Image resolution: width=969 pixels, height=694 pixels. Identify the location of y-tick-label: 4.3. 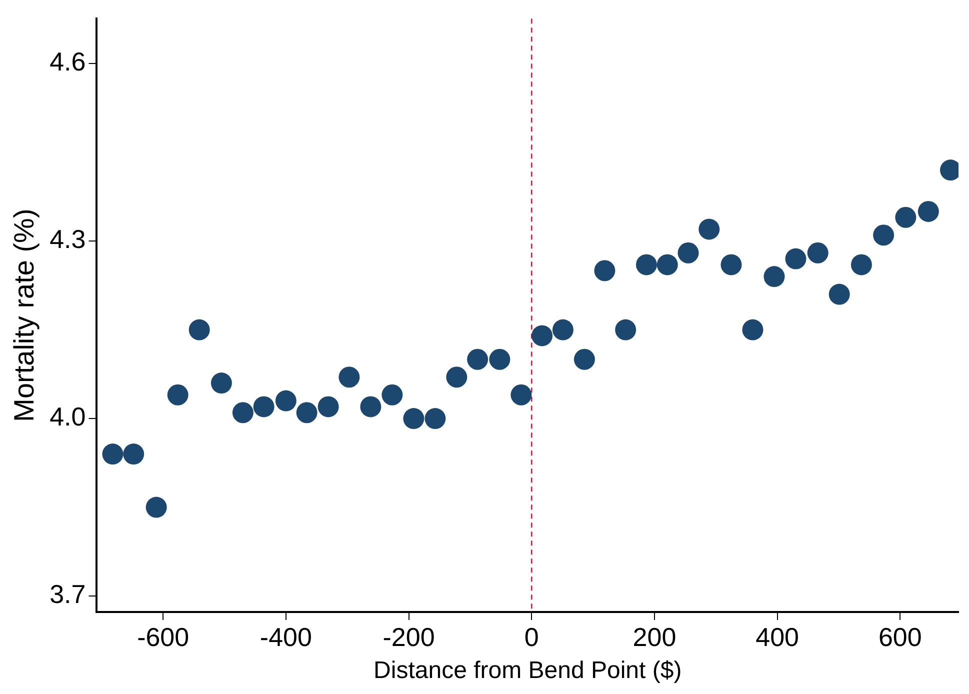
(68, 239).